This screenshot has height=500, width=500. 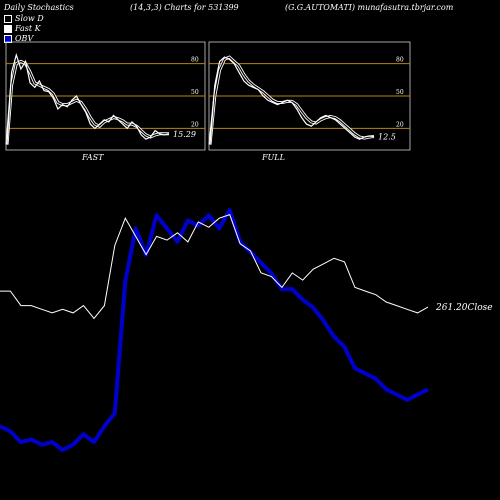 I want to click on chart-params: (14,3,3) Charts for 531399, so click(x=184, y=7).